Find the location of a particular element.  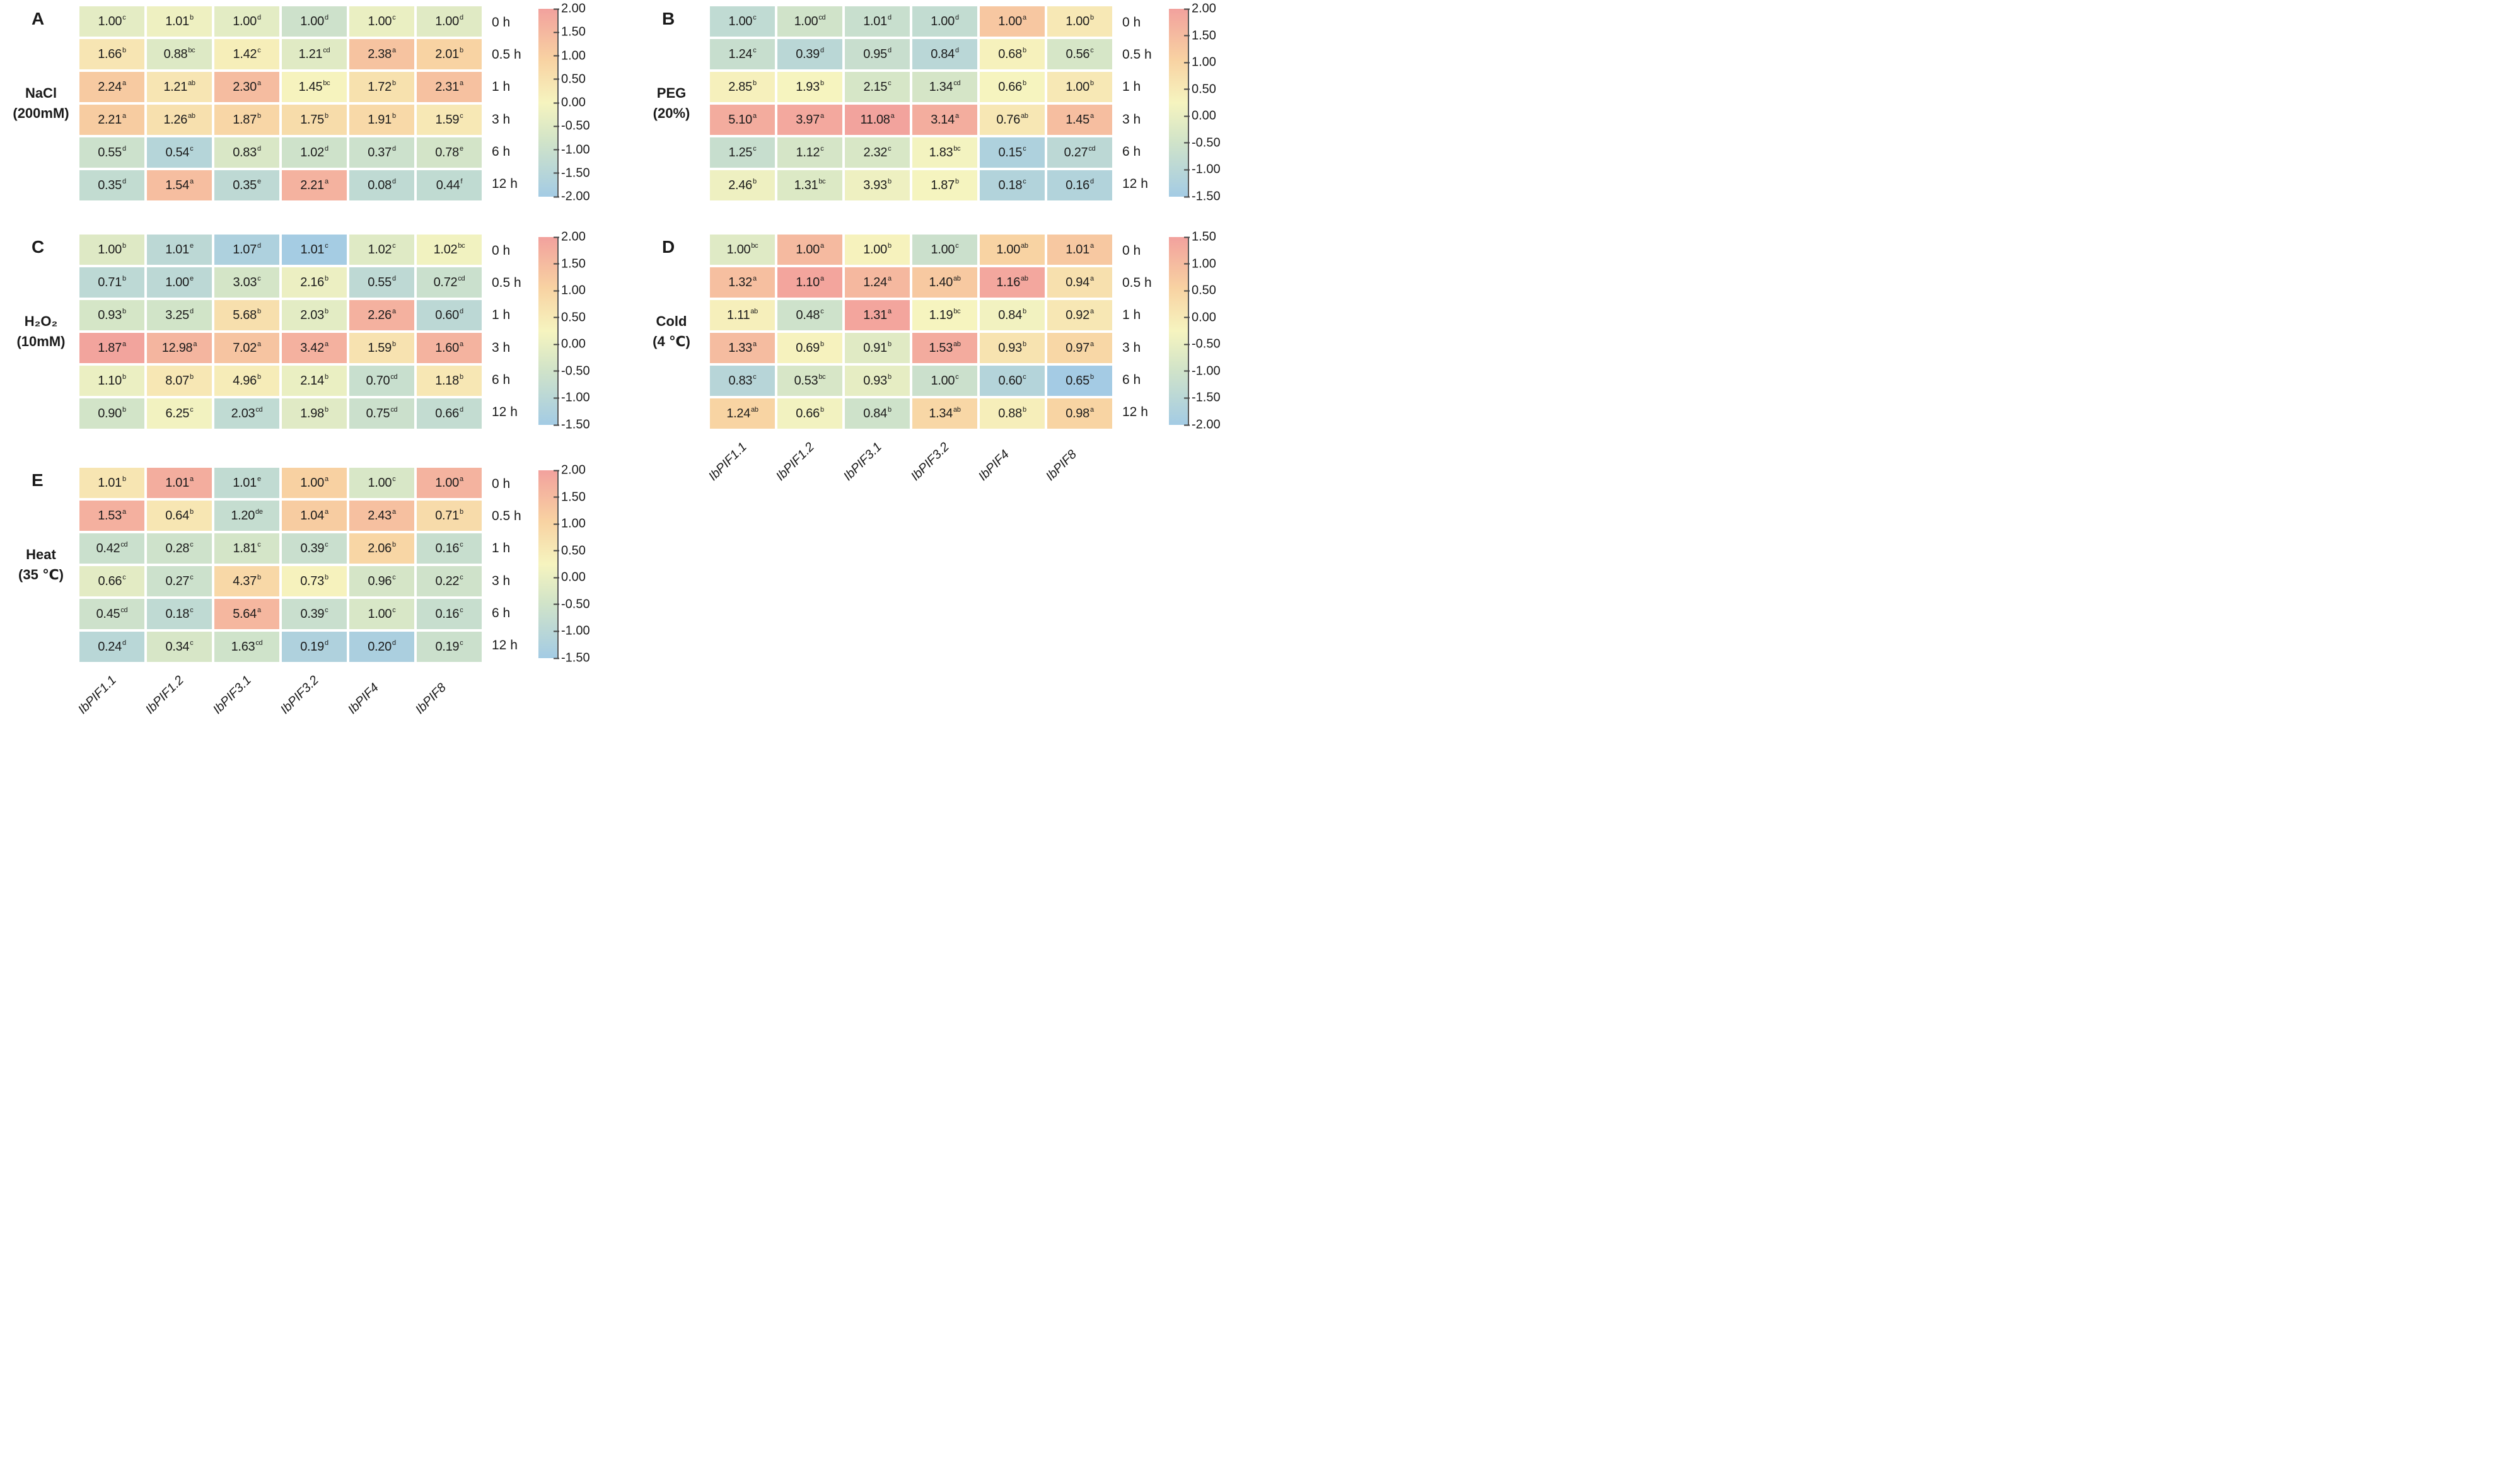

heatmap-cell: 1.00c is located at coordinates (381, 614).